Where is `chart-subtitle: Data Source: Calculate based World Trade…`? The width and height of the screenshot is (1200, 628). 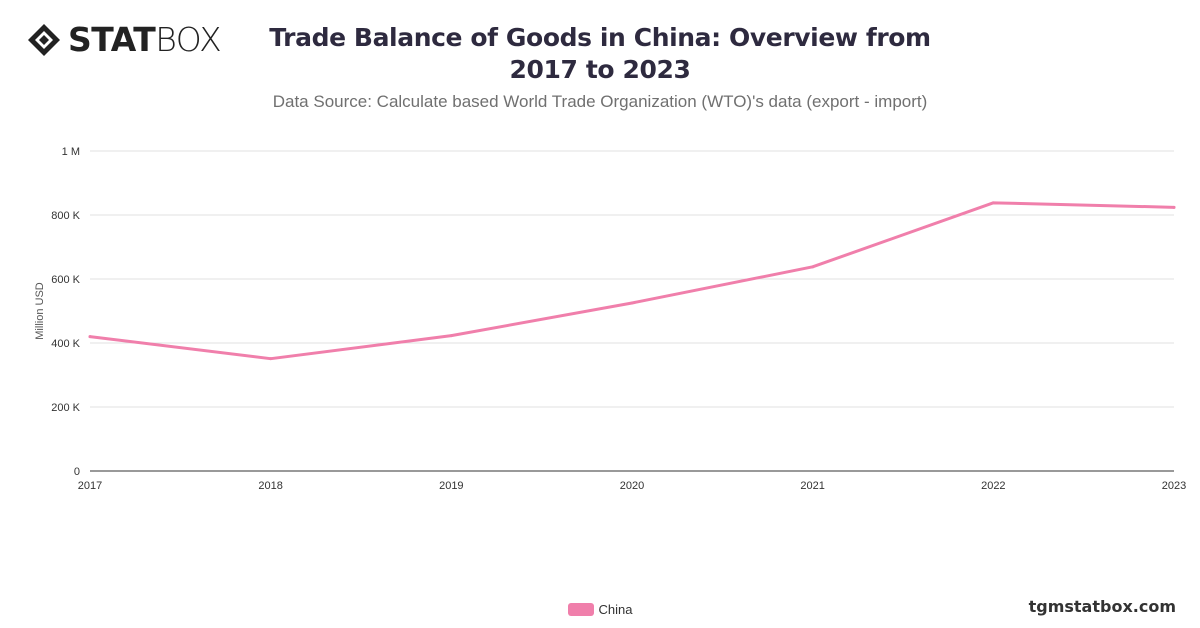
chart-subtitle: Data Source: Calculate based World Trade… is located at coordinates (600, 101).